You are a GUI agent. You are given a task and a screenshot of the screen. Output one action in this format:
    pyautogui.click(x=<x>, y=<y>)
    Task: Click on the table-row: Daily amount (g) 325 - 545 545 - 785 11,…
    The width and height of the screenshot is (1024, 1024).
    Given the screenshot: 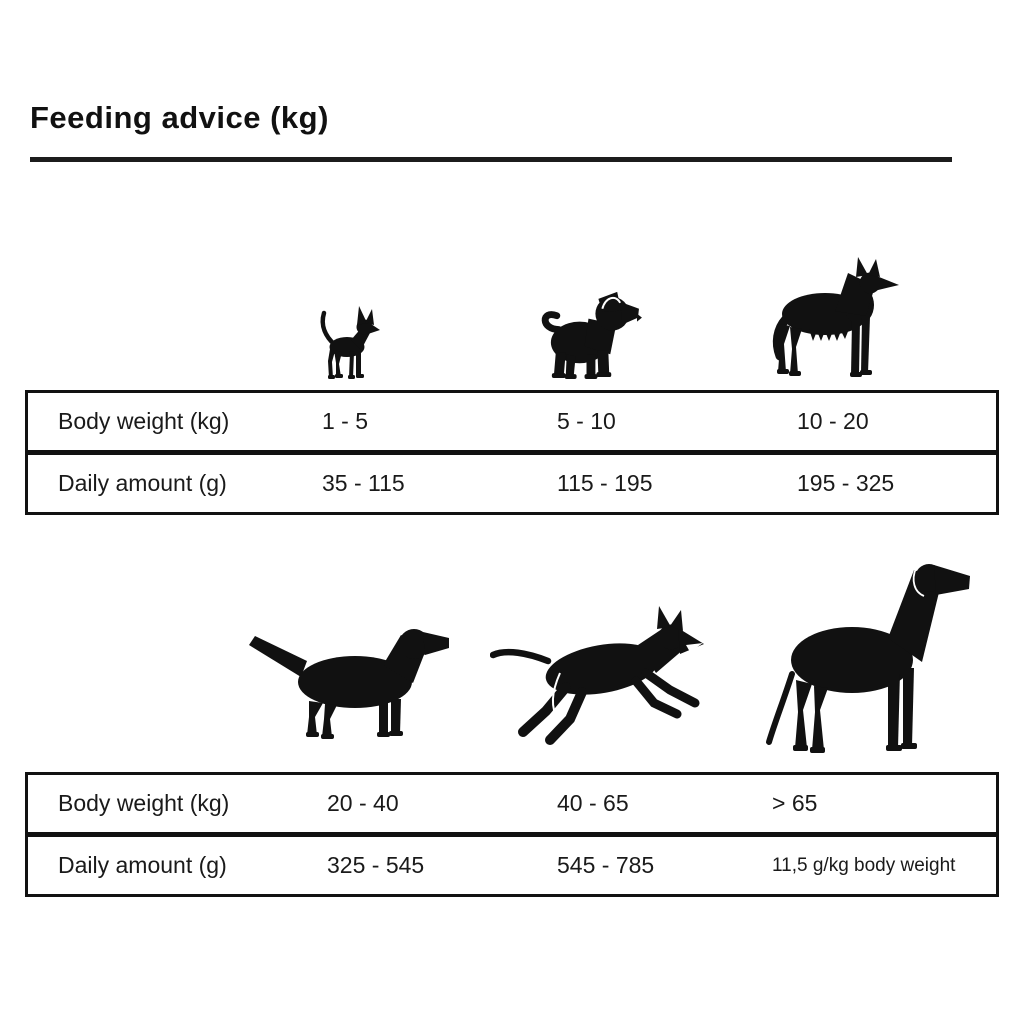 What is the action you would take?
    pyautogui.click(x=512, y=865)
    